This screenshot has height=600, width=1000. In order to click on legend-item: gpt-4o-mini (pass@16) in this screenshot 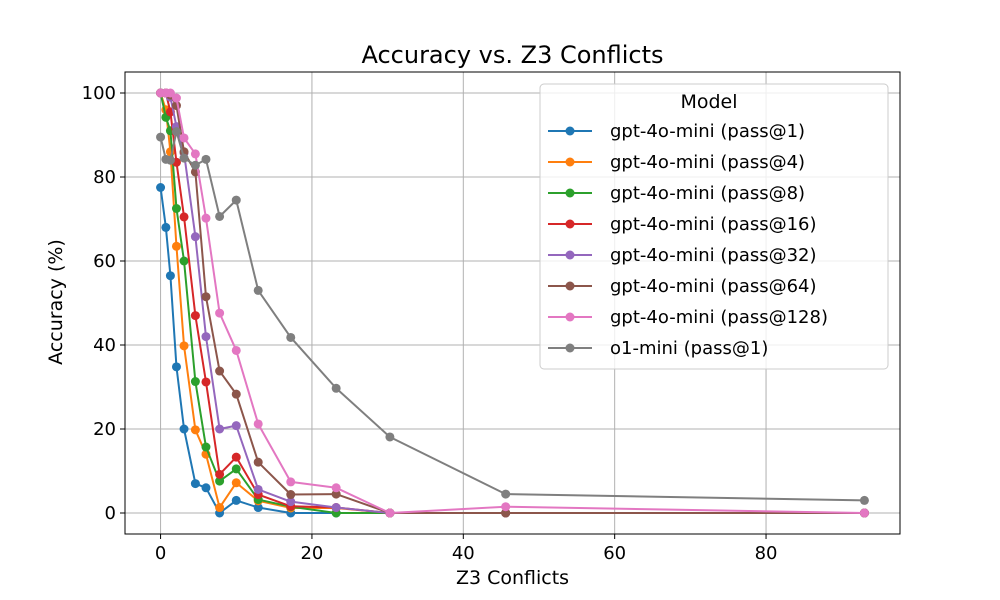, I will do `click(682, 224)`.